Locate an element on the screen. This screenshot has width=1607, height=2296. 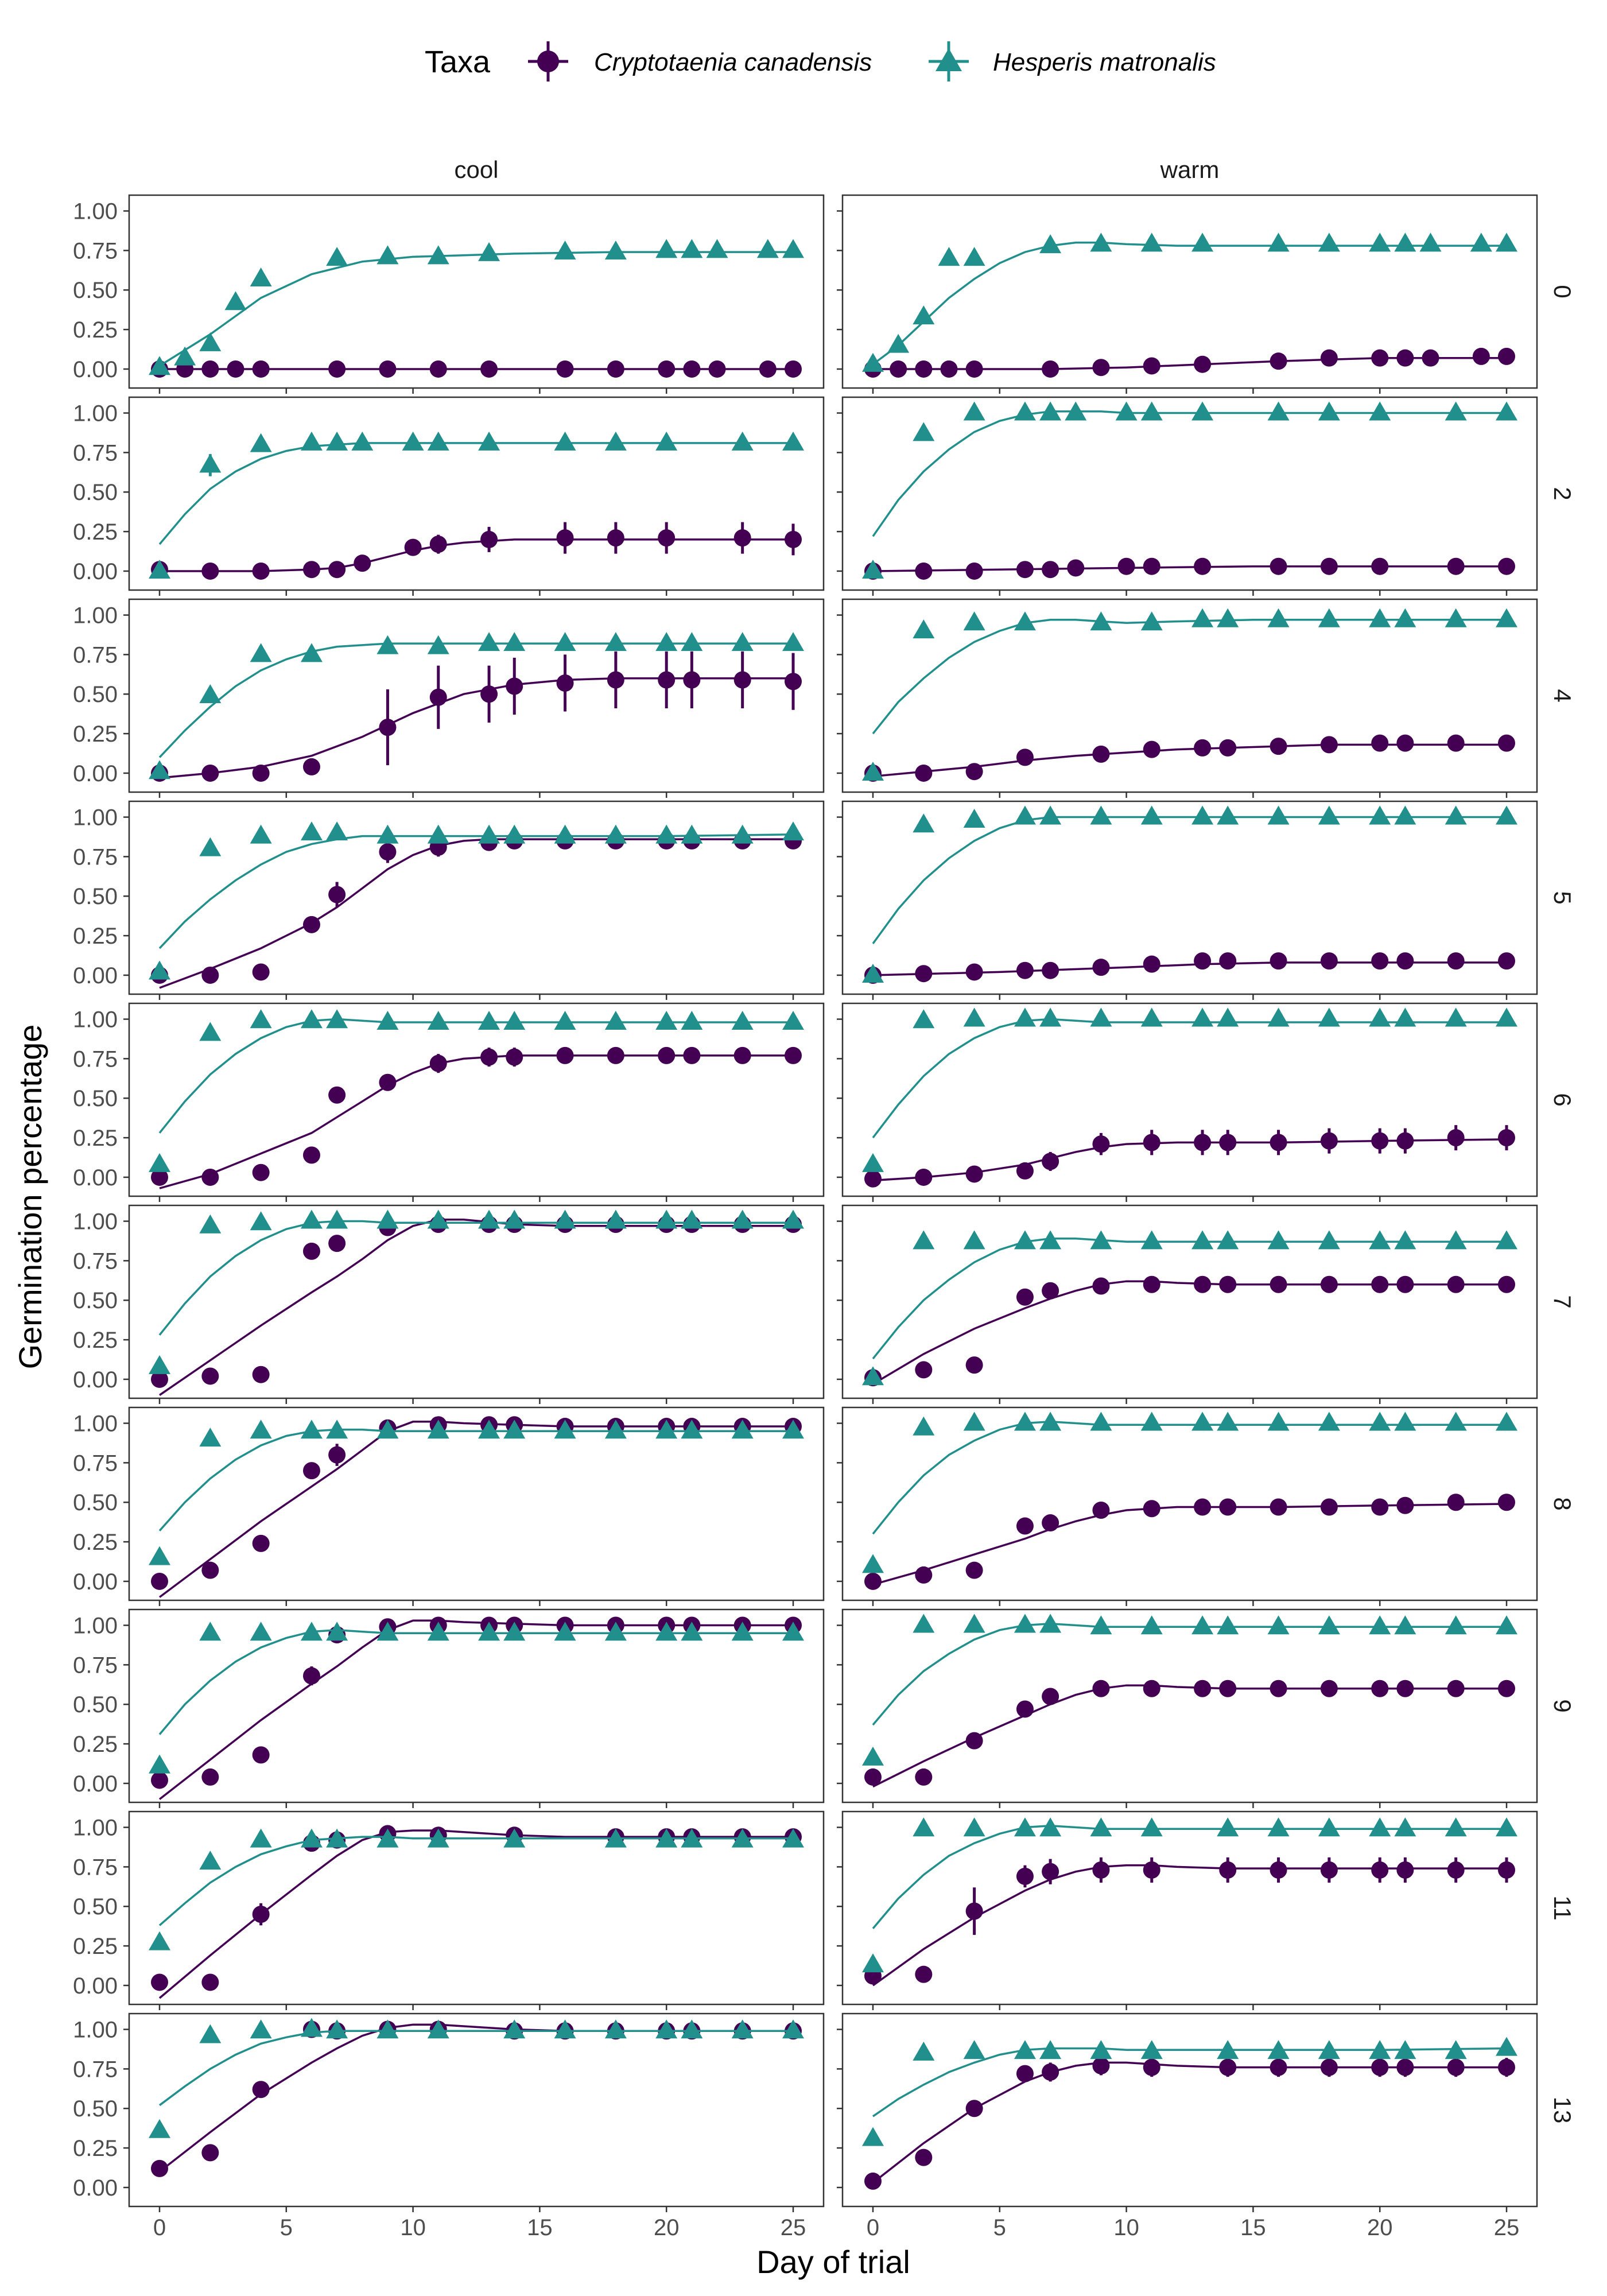
panel-frame is located at coordinates (1190, 1503).